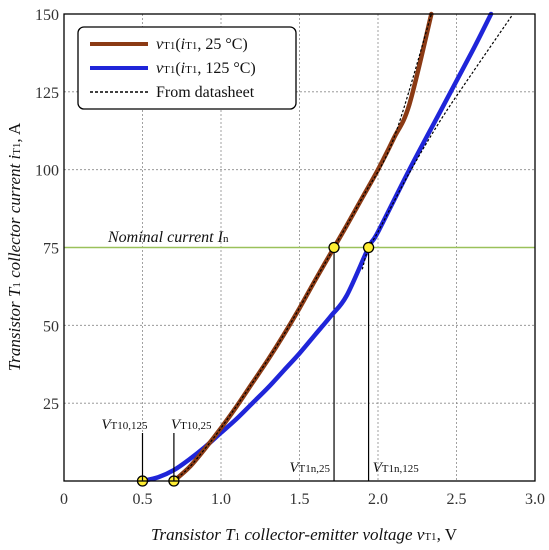 The image size is (549, 550). Describe the element at coordinates (260, 449) in the screenshot. I see `marker-annotations: VT10,125 VT10,25 VT1n,25 VT1n,125` at that location.